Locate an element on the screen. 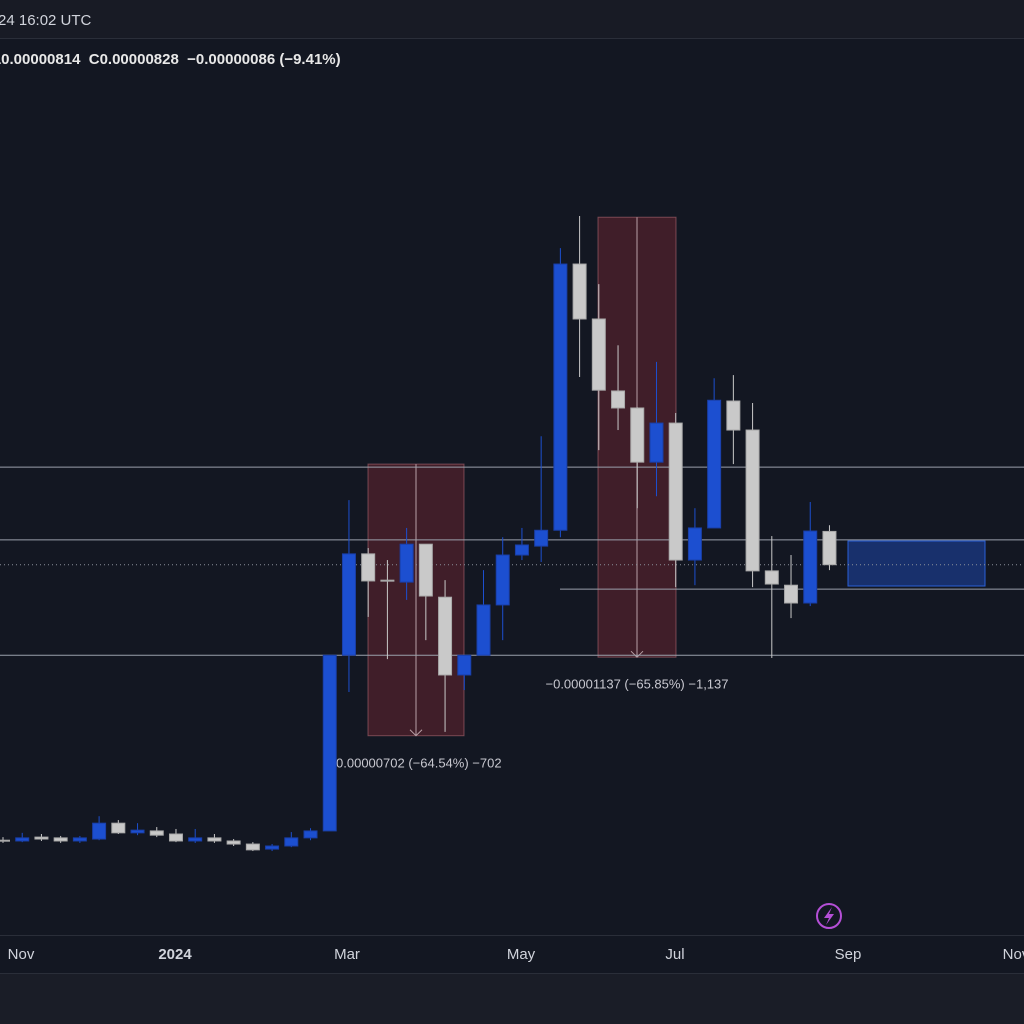  position-box is located at coordinates (916, 563).